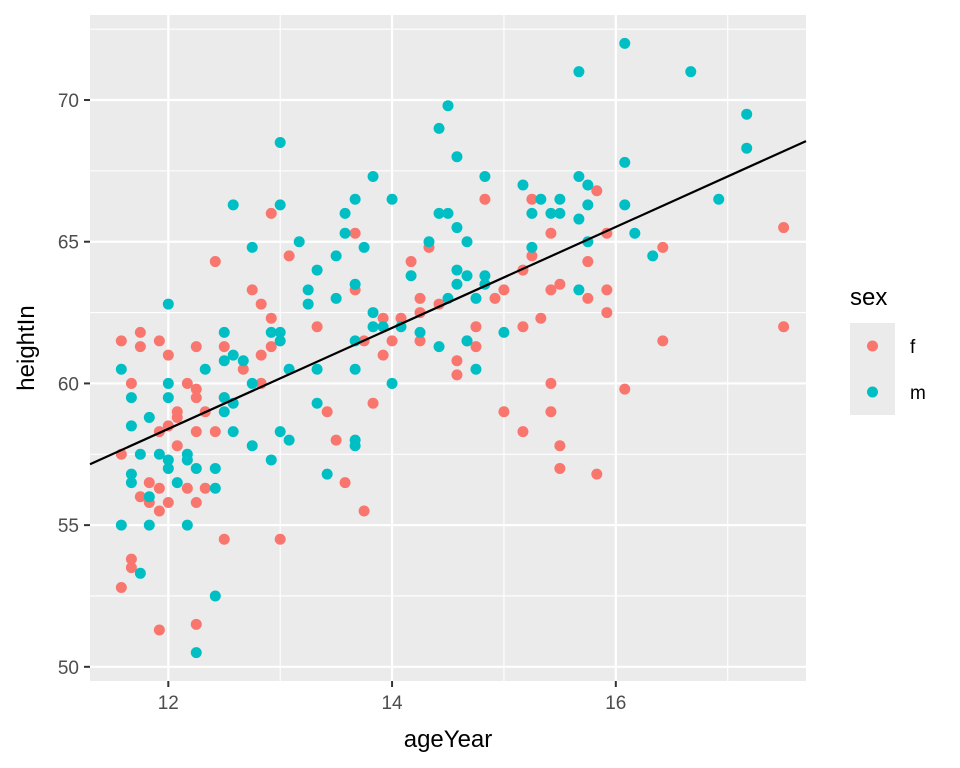 This screenshot has width=960, height=768. I want to click on x-axis-ticks: 12 14 16, so click(392, 697).